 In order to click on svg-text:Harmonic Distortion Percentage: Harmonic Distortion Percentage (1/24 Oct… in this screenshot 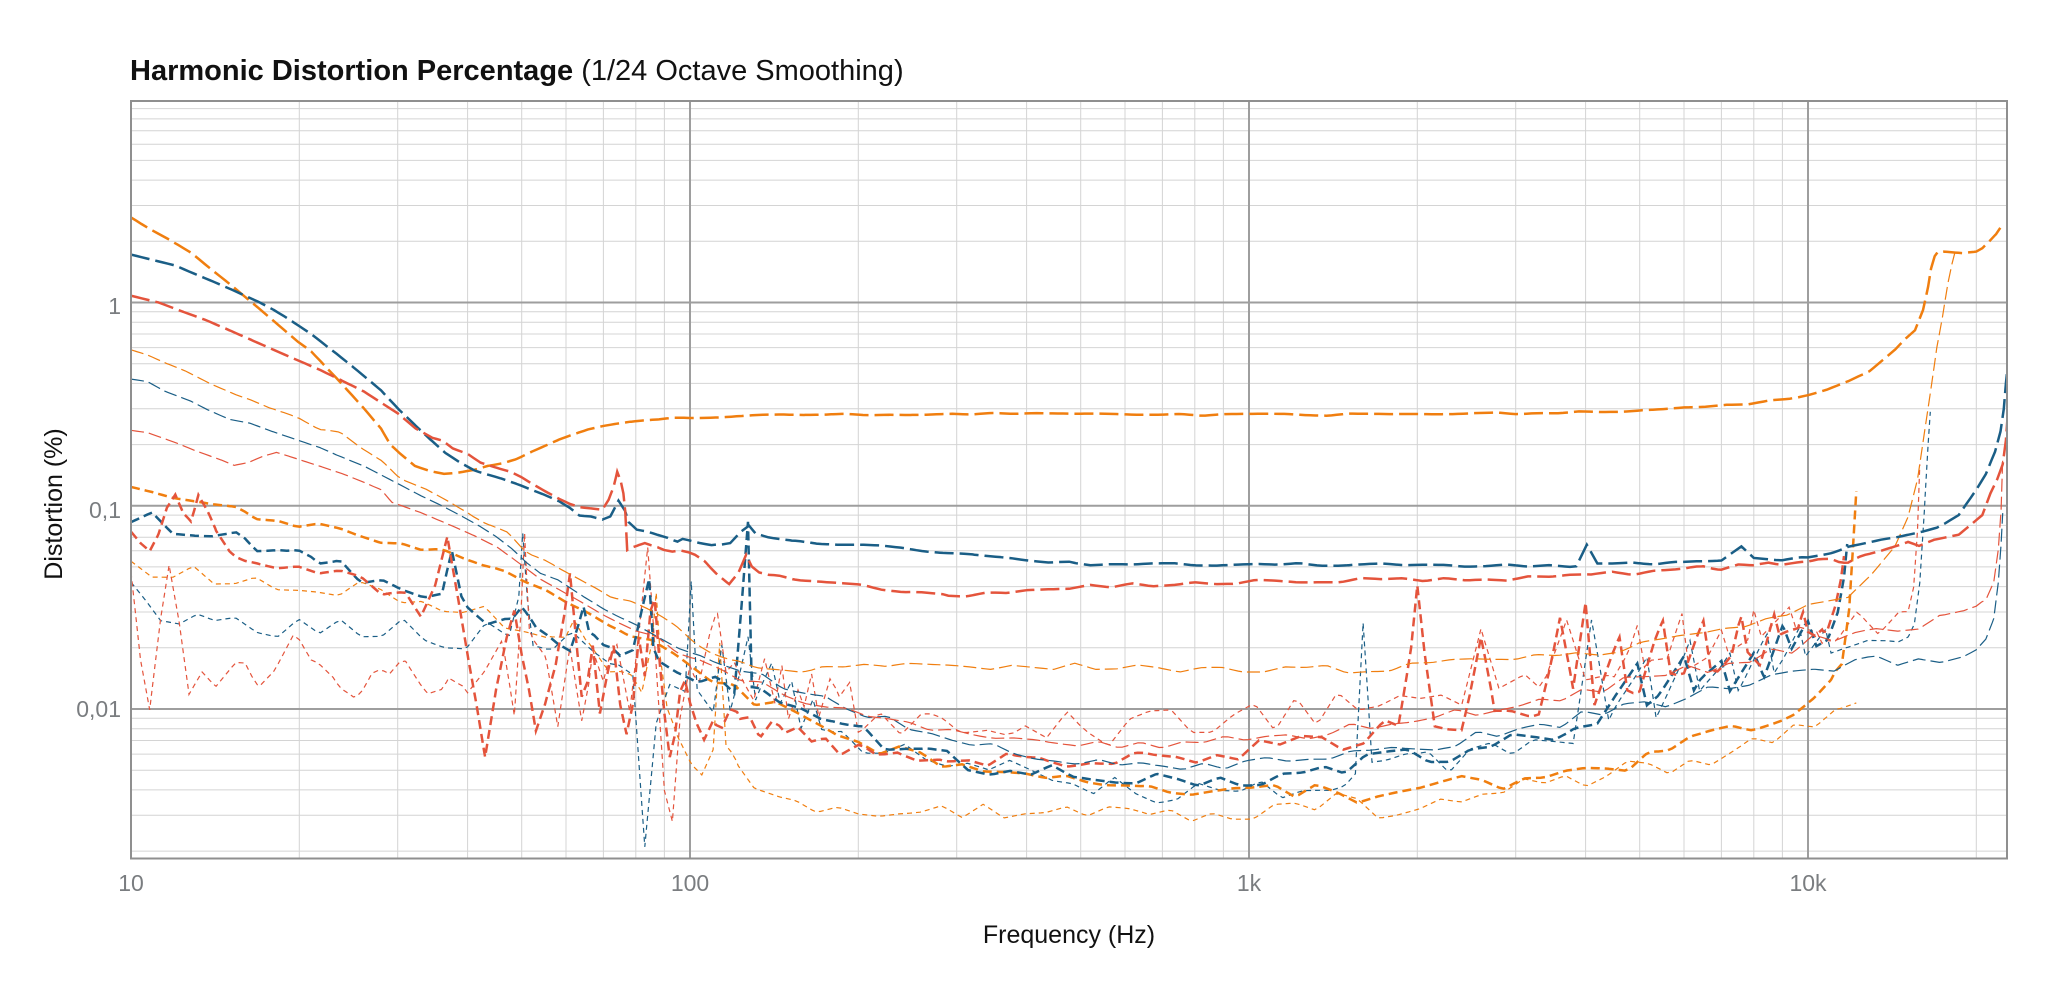, I will do `click(517, 71)`.